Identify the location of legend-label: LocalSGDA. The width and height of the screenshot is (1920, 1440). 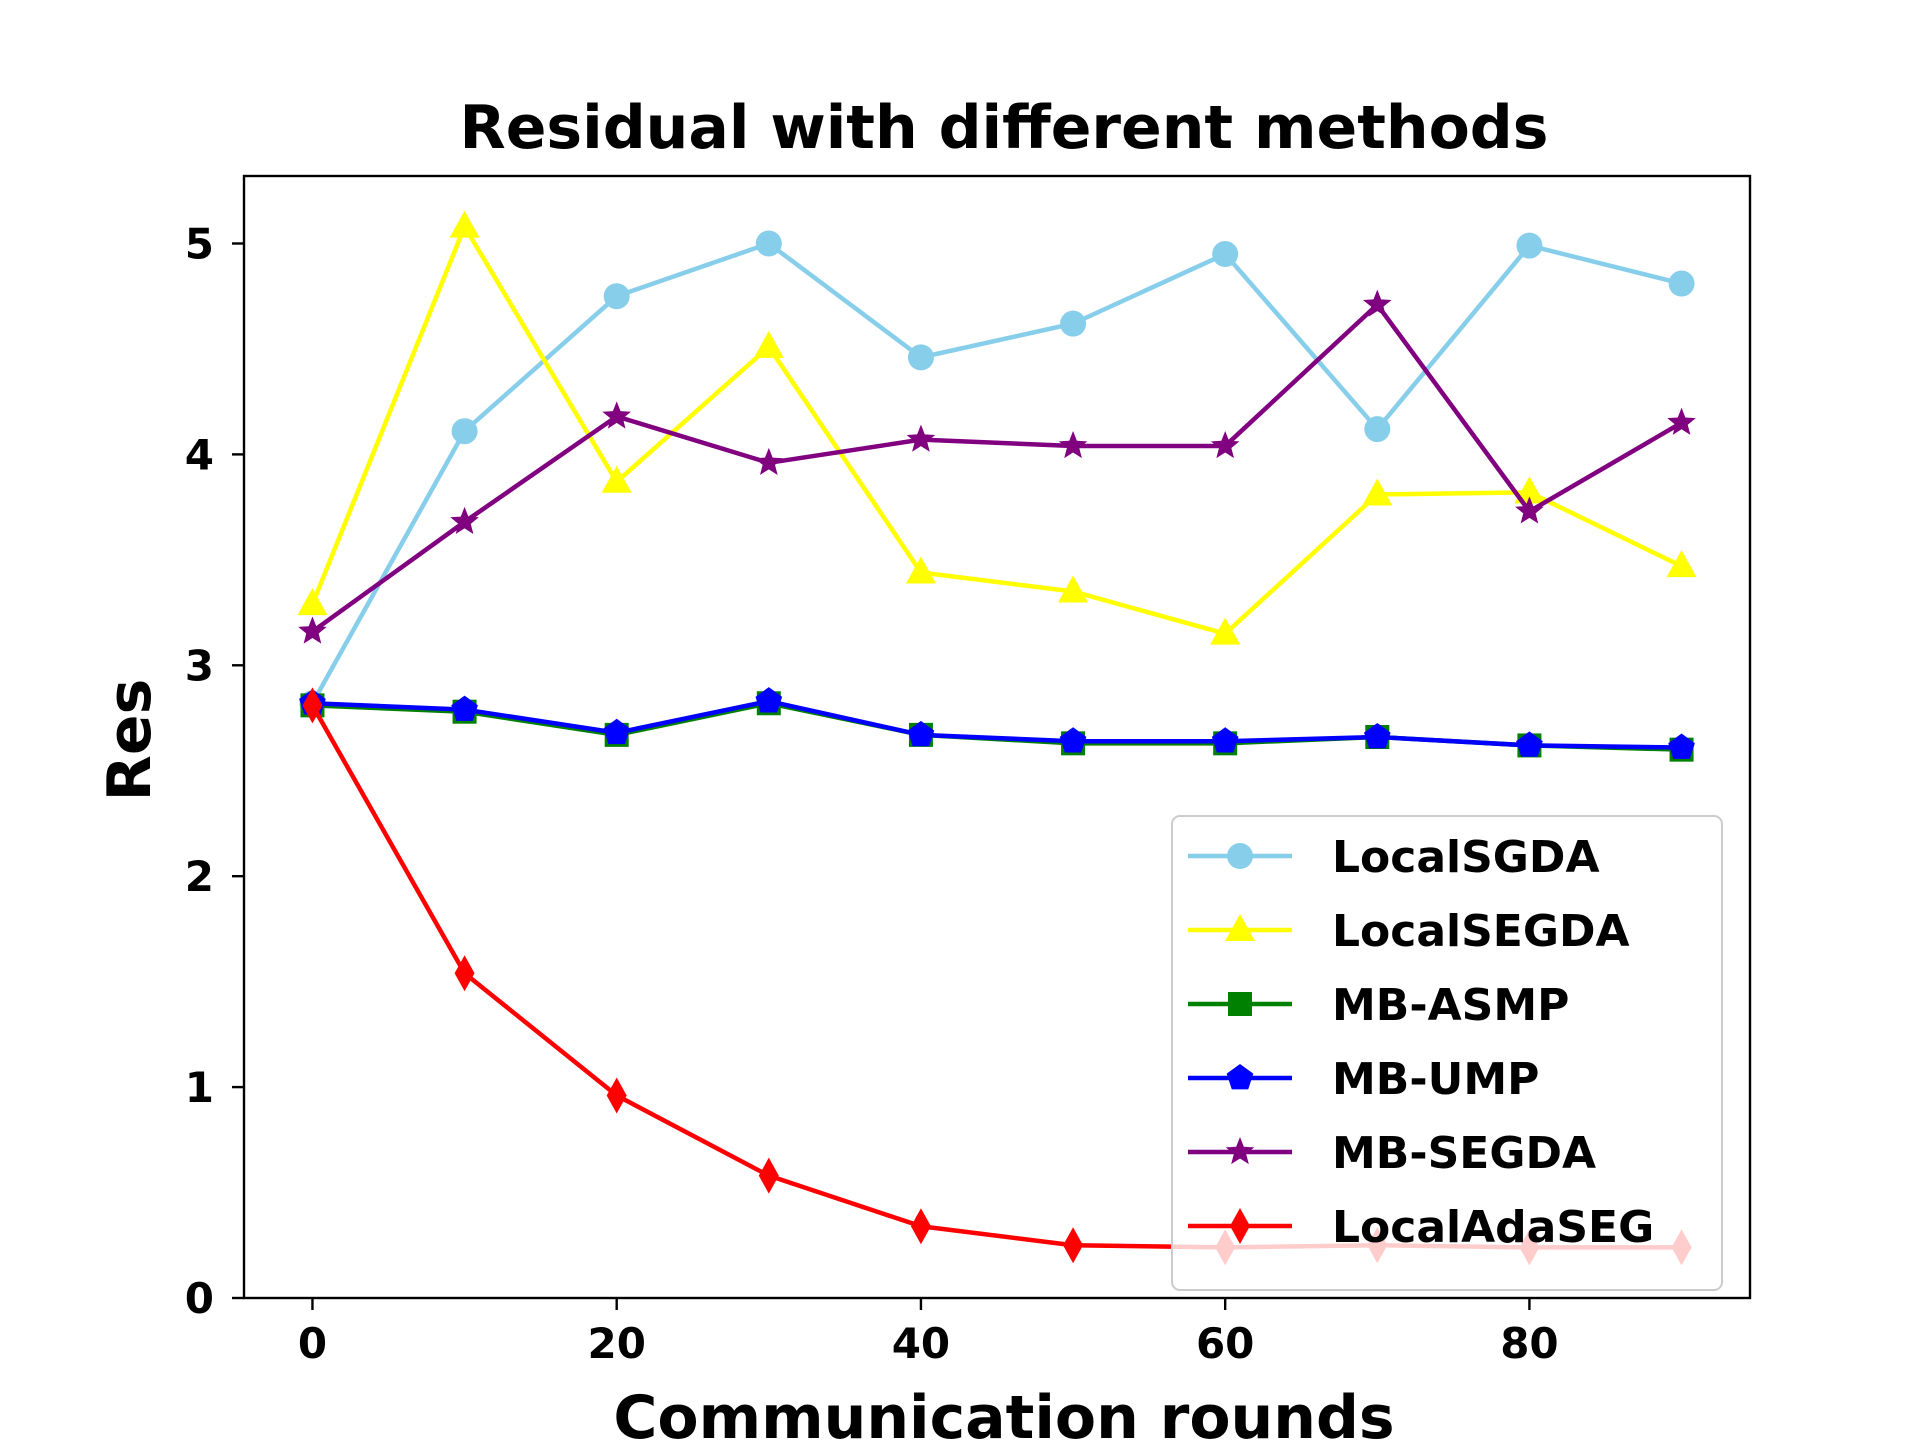
(1466, 857).